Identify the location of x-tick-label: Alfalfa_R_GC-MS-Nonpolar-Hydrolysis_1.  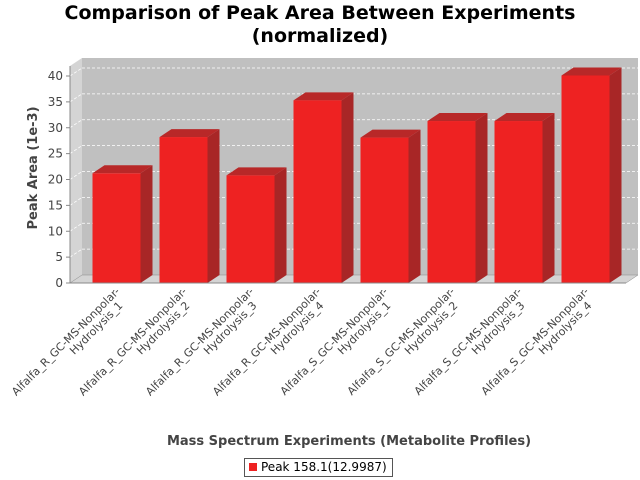
(70, 346).